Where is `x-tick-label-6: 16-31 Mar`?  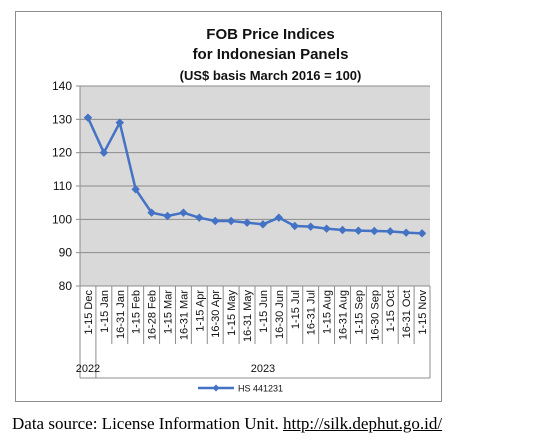 x-tick-label-6: 16-31 Mar is located at coordinates (184, 315).